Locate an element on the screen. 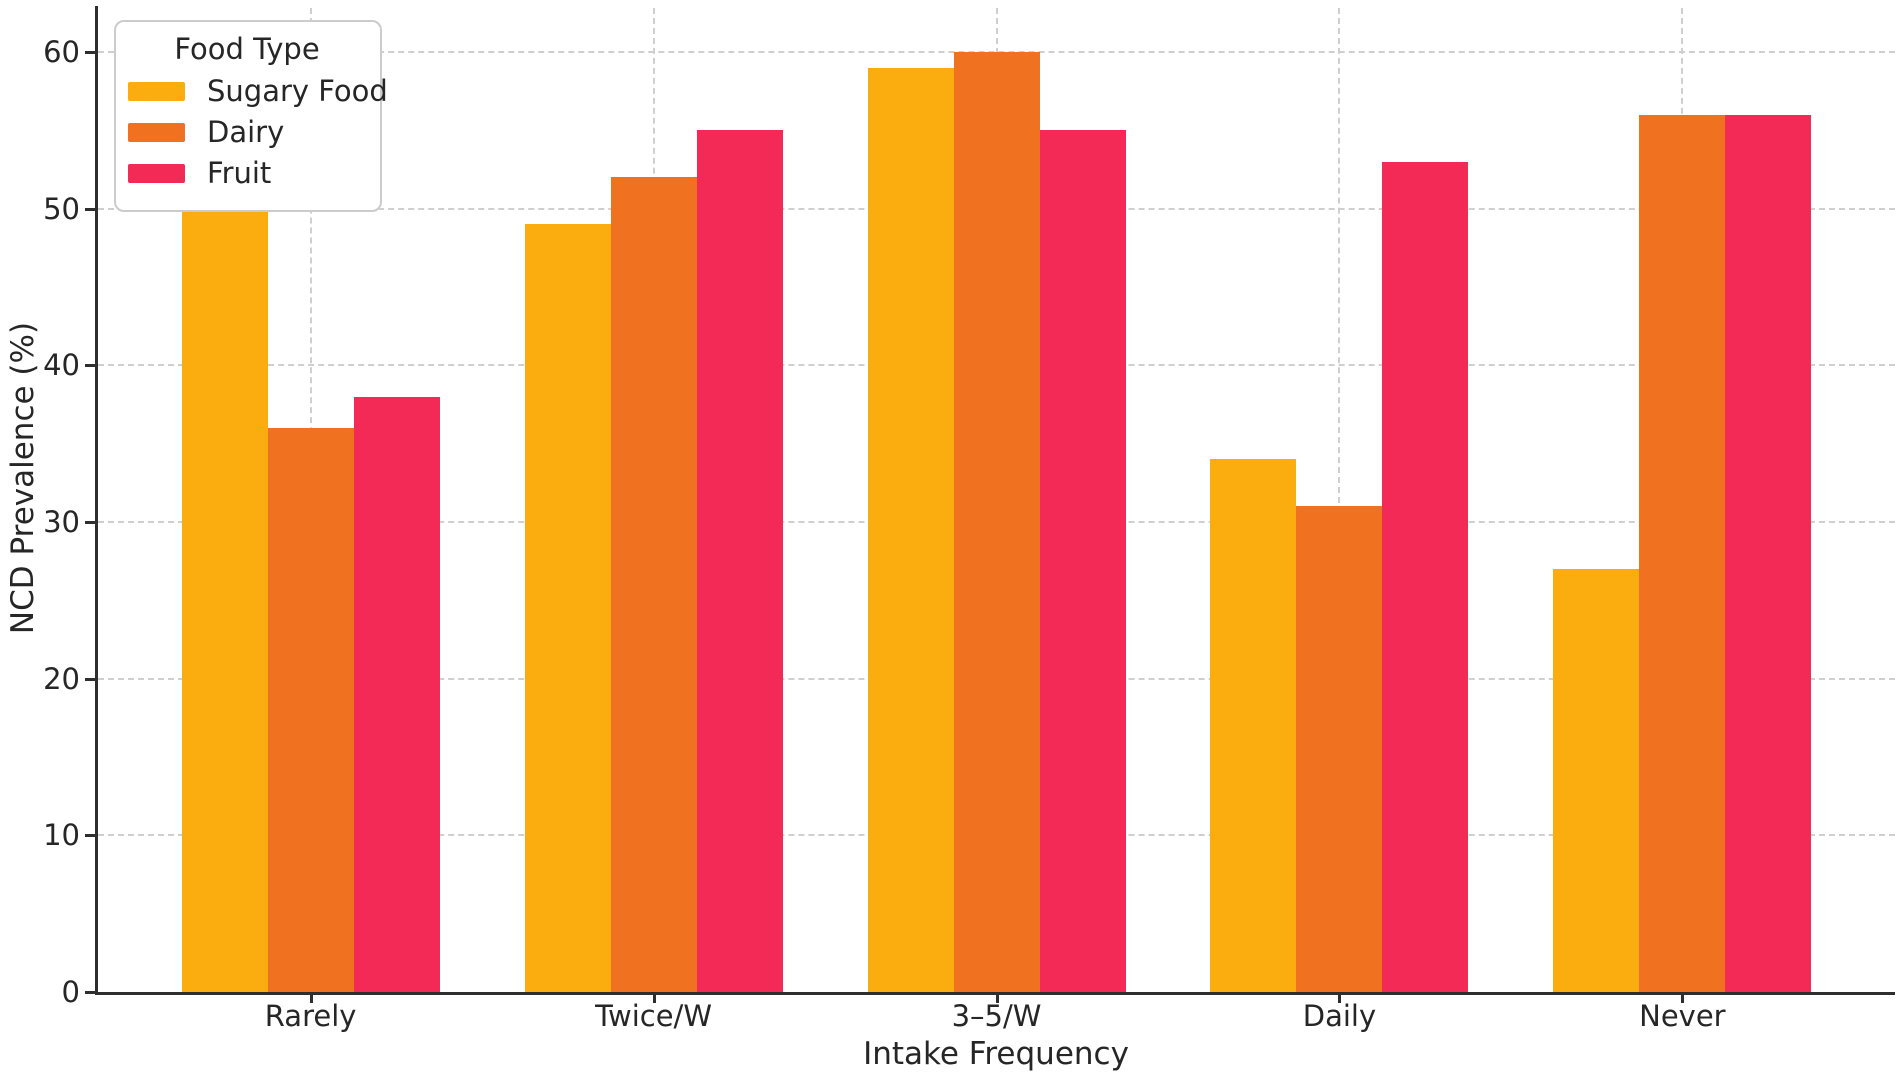 The width and height of the screenshot is (1902, 1079). bar-fruit-3-5-w is located at coordinates (1082, 561).